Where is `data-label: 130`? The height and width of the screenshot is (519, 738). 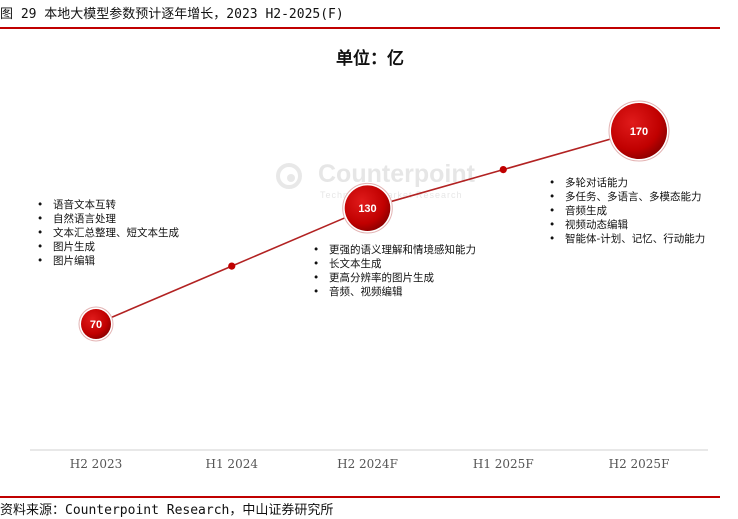 data-label: 130 is located at coordinates (367, 209).